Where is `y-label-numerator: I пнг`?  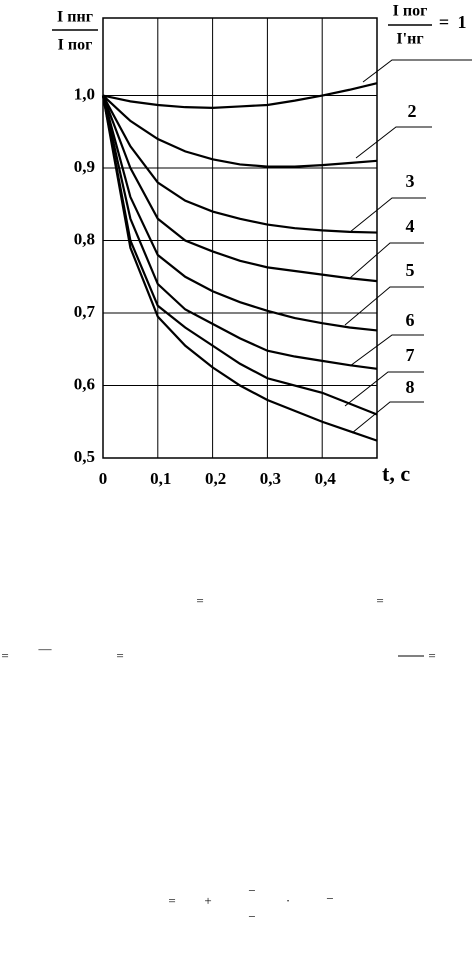
y-label-numerator: I пнг is located at coordinates (75, 17).